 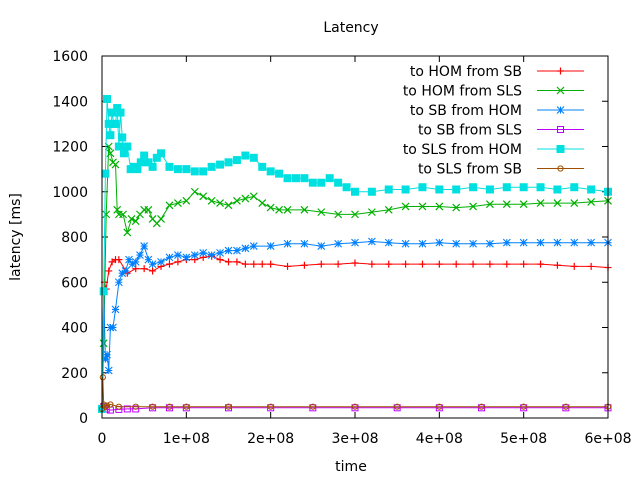 I want to click on legend-marker, so click(x=560, y=110).